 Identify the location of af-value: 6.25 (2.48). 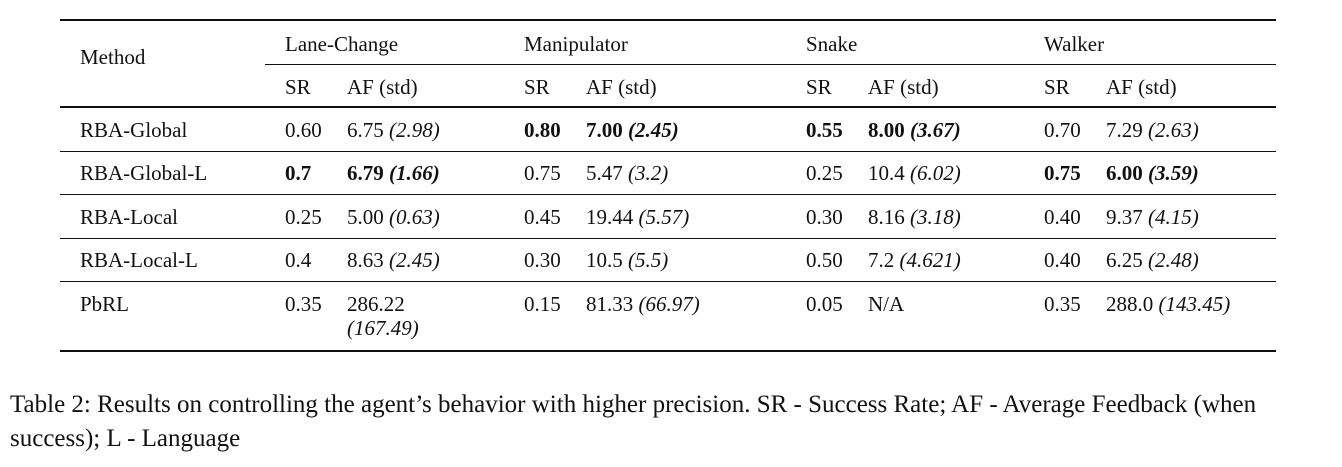
(1152, 260).